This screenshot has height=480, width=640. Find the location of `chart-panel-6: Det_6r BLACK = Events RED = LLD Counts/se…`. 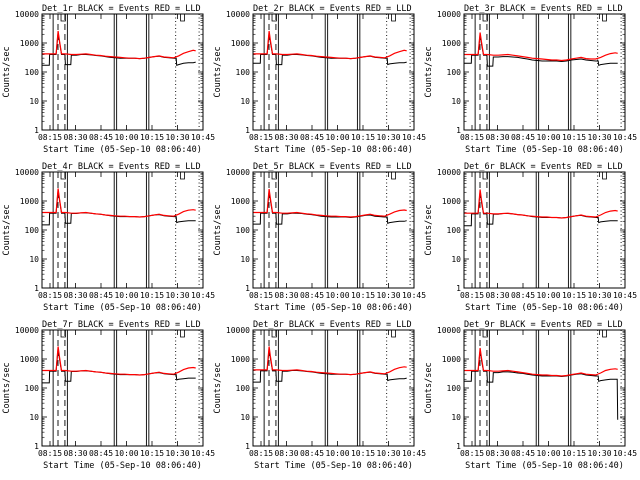

chart-panel-6: Det_6r BLACK = Events RED = LLD Counts/se… is located at coordinates (530, 237).